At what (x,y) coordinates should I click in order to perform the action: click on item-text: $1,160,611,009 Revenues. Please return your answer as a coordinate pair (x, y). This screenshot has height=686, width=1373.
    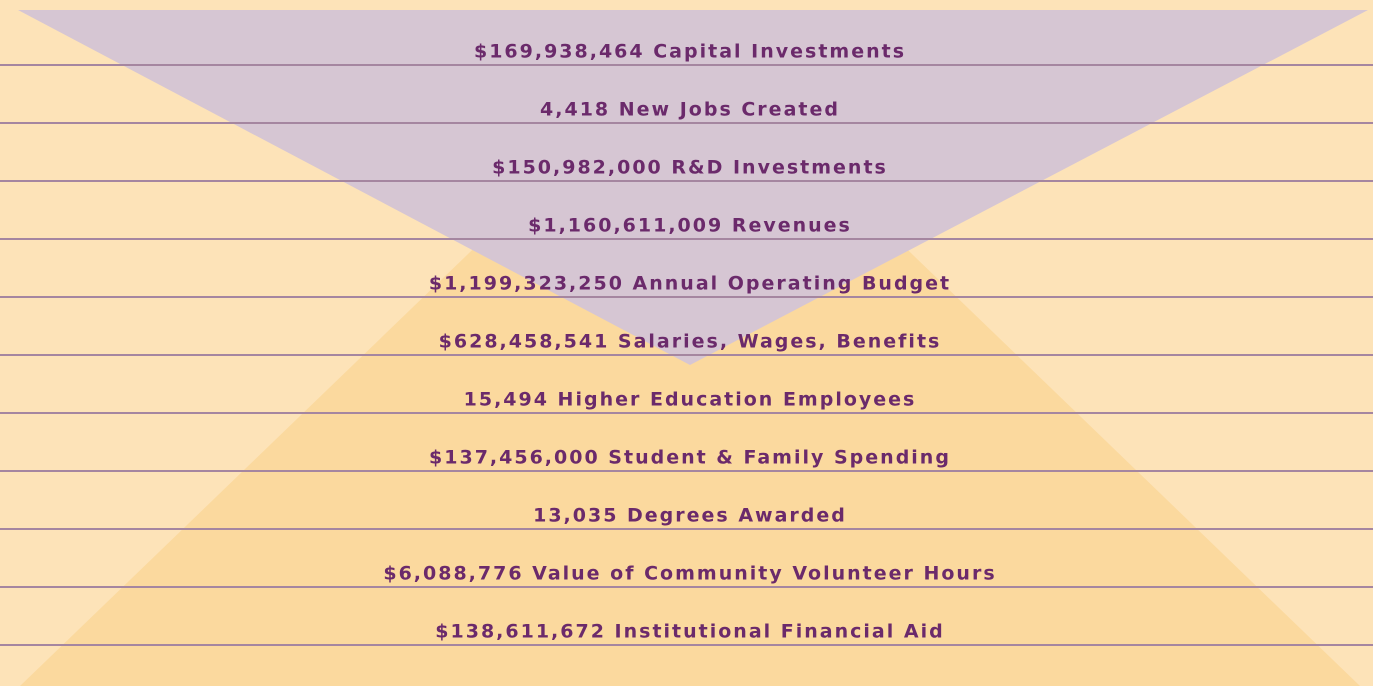
    Looking at the image, I should click on (690, 226).